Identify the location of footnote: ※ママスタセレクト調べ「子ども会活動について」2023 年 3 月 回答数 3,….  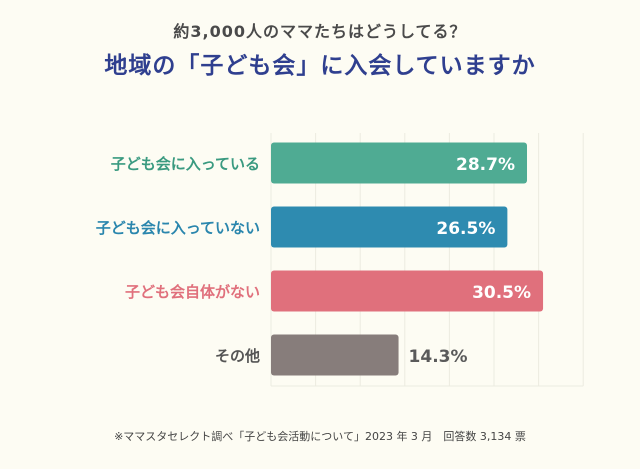
(320, 436).